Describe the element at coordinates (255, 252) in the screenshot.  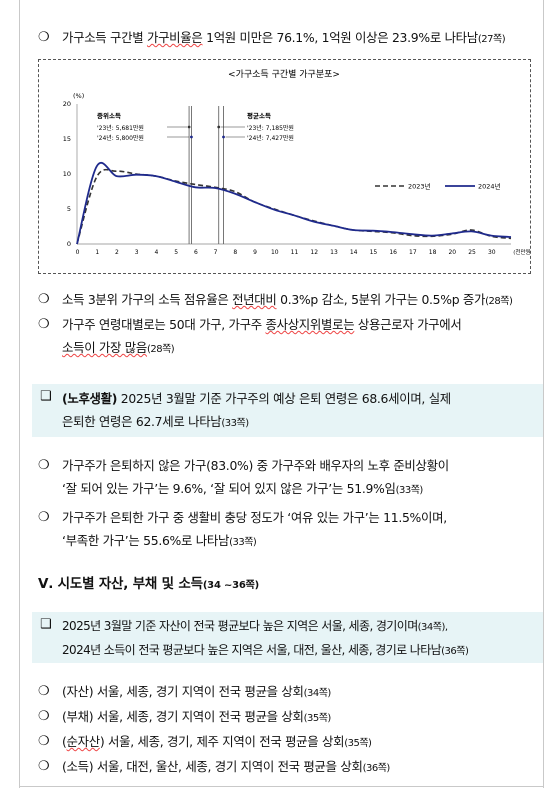
I see `x-tick-label: 9` at that location.